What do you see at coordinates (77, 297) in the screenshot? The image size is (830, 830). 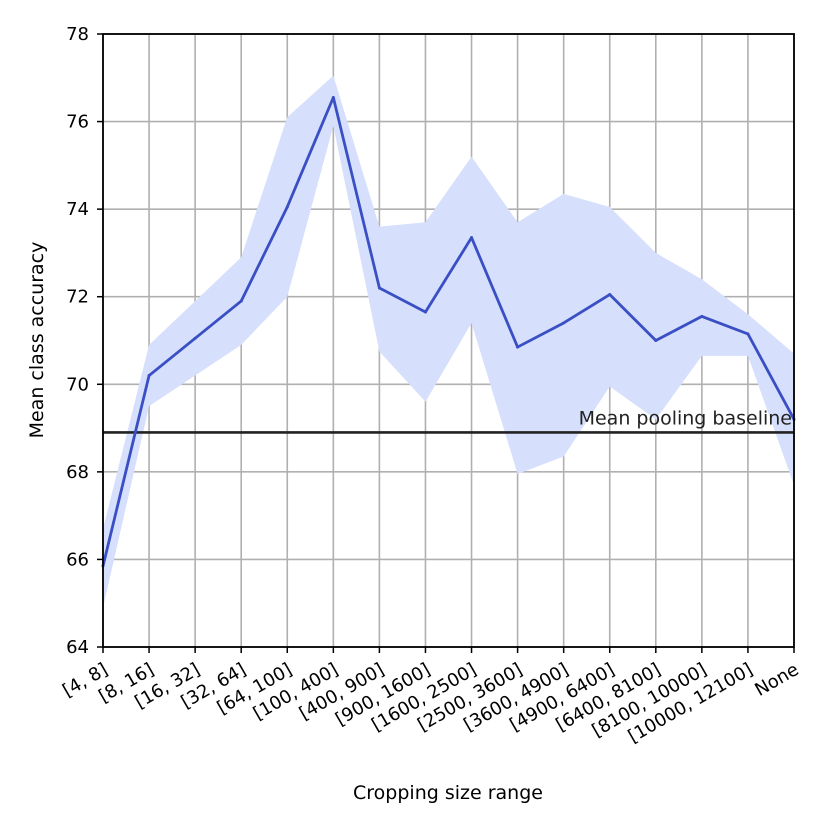 I see `y-tick-label: 72` at bounding box center [77, 297].